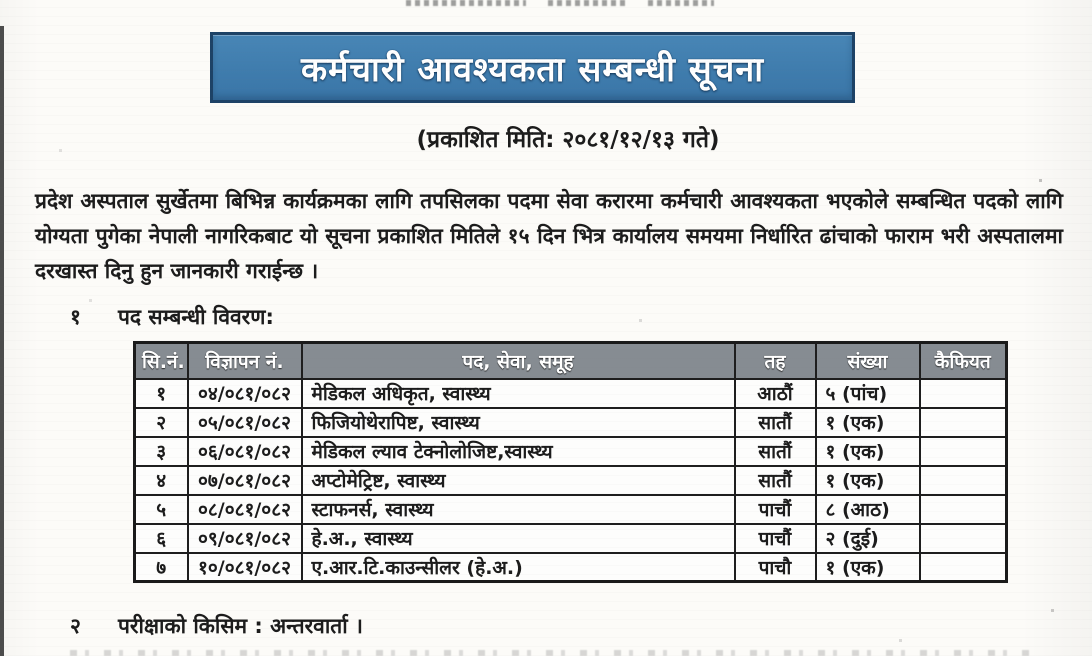  What do you see at coordinates (550, 653) in the screenshot?
I see `clipped-bottom-text` at bounding box center [550, 653].